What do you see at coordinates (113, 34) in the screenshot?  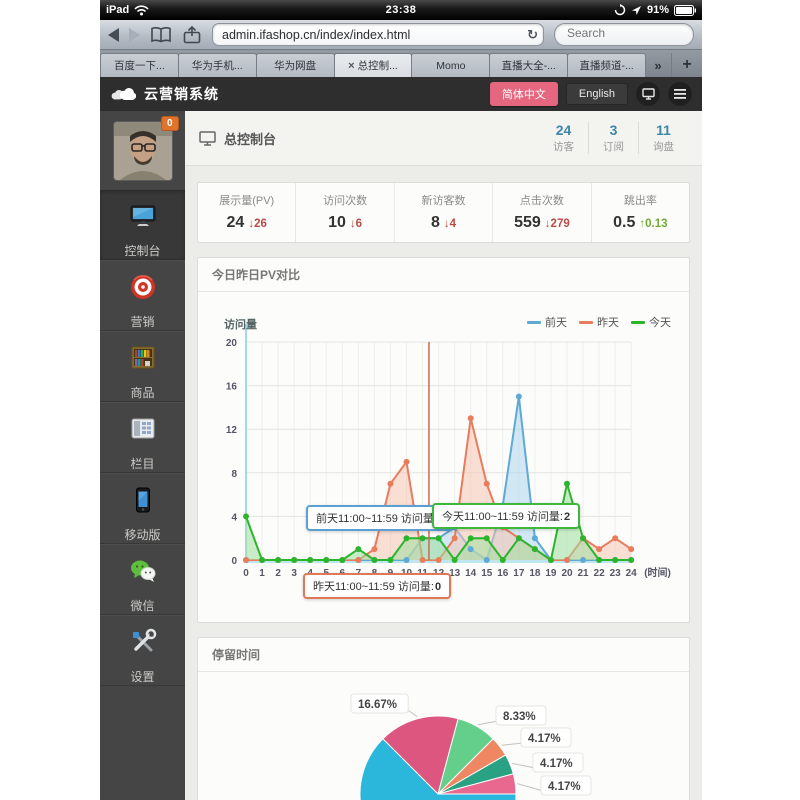 I see `back-button` at bounding box center [113, 34].